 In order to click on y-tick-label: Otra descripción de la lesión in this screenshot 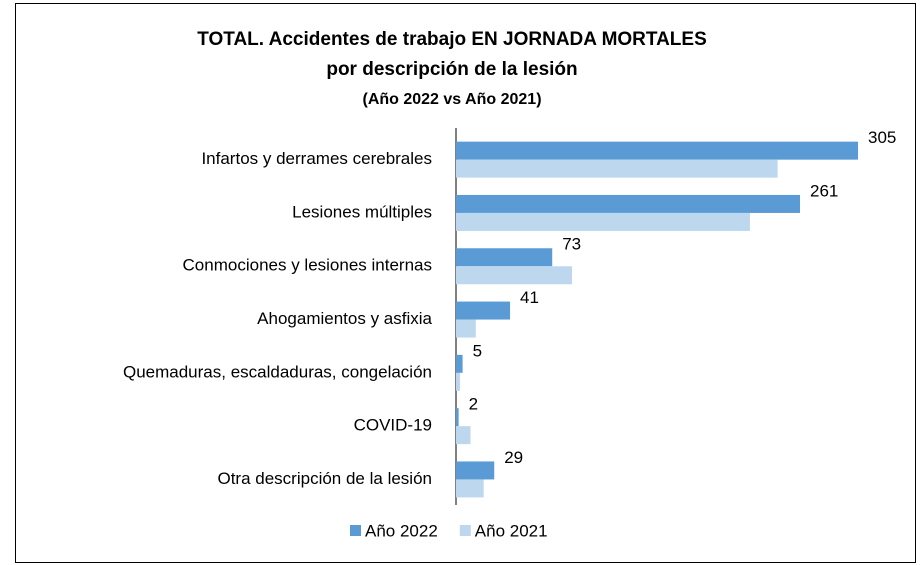, I will do `click(324, 478)`.